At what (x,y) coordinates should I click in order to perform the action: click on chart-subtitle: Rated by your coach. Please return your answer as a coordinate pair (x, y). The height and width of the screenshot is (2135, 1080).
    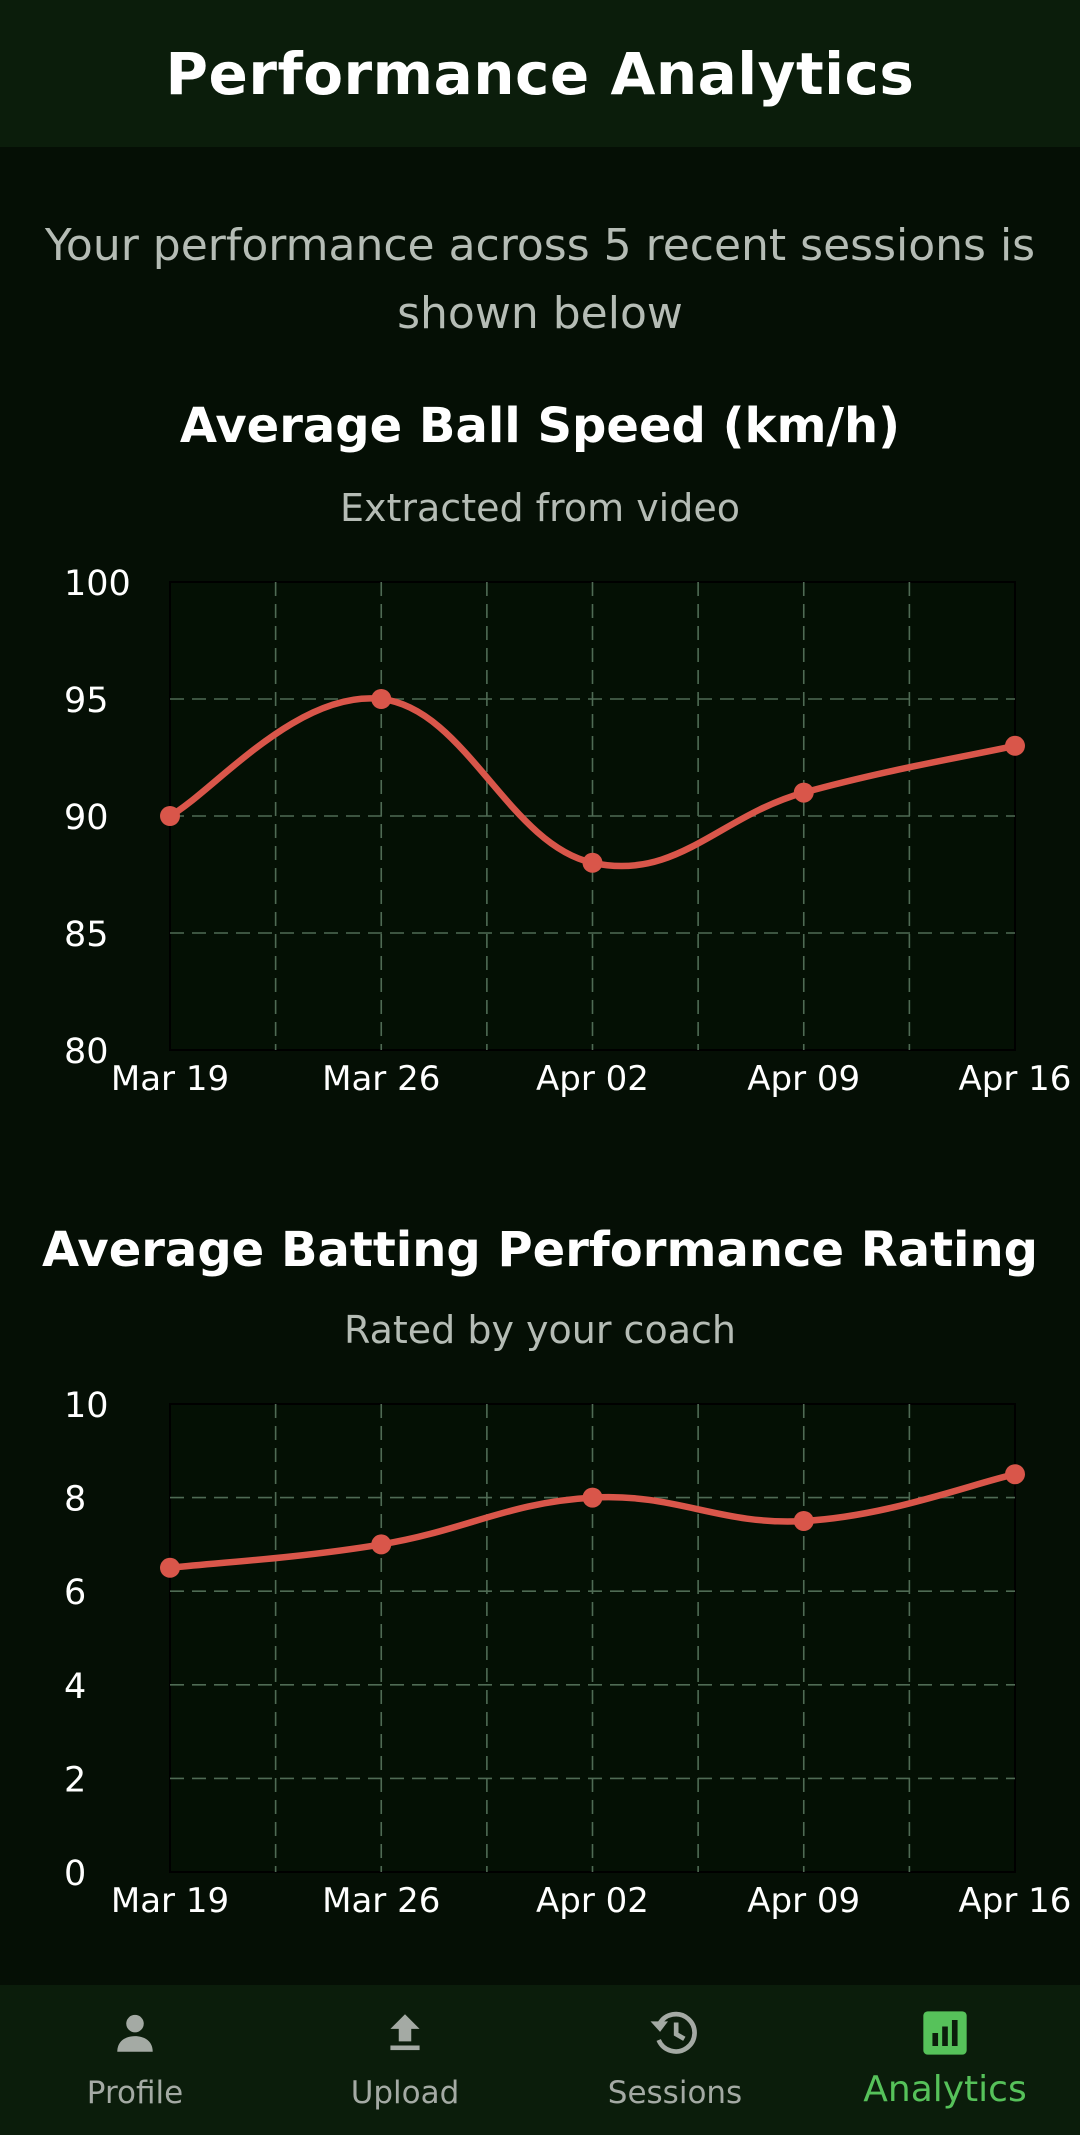
    Looking at the image, I should click on (540, 1330).